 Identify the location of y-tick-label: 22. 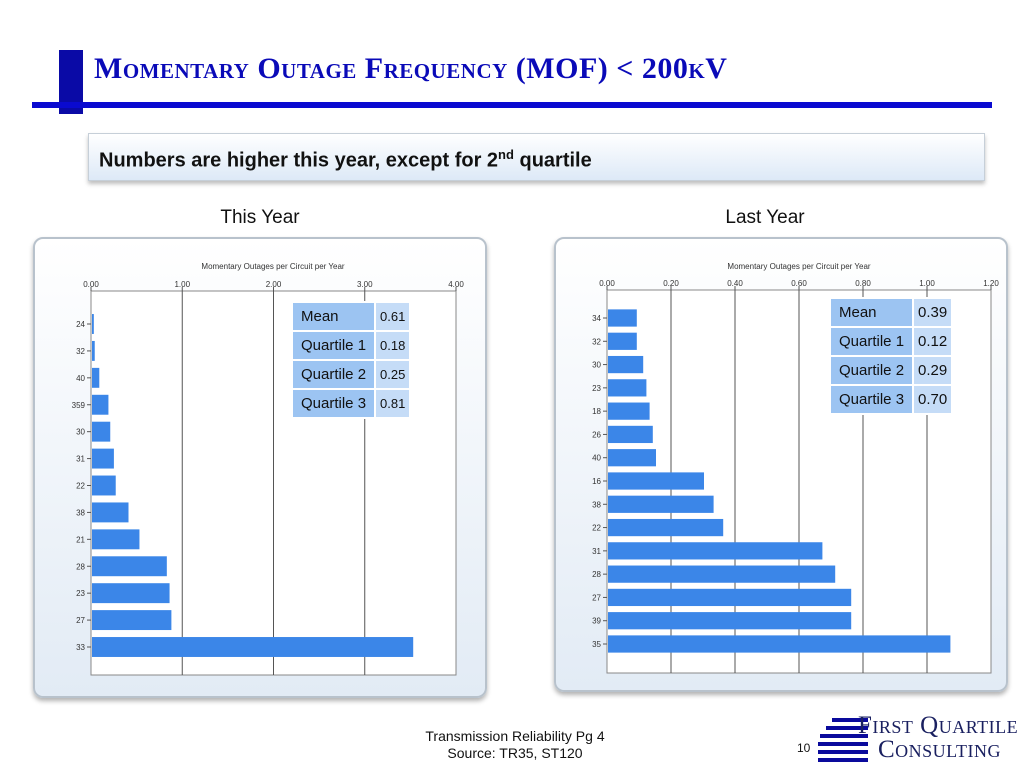
(596, 528).